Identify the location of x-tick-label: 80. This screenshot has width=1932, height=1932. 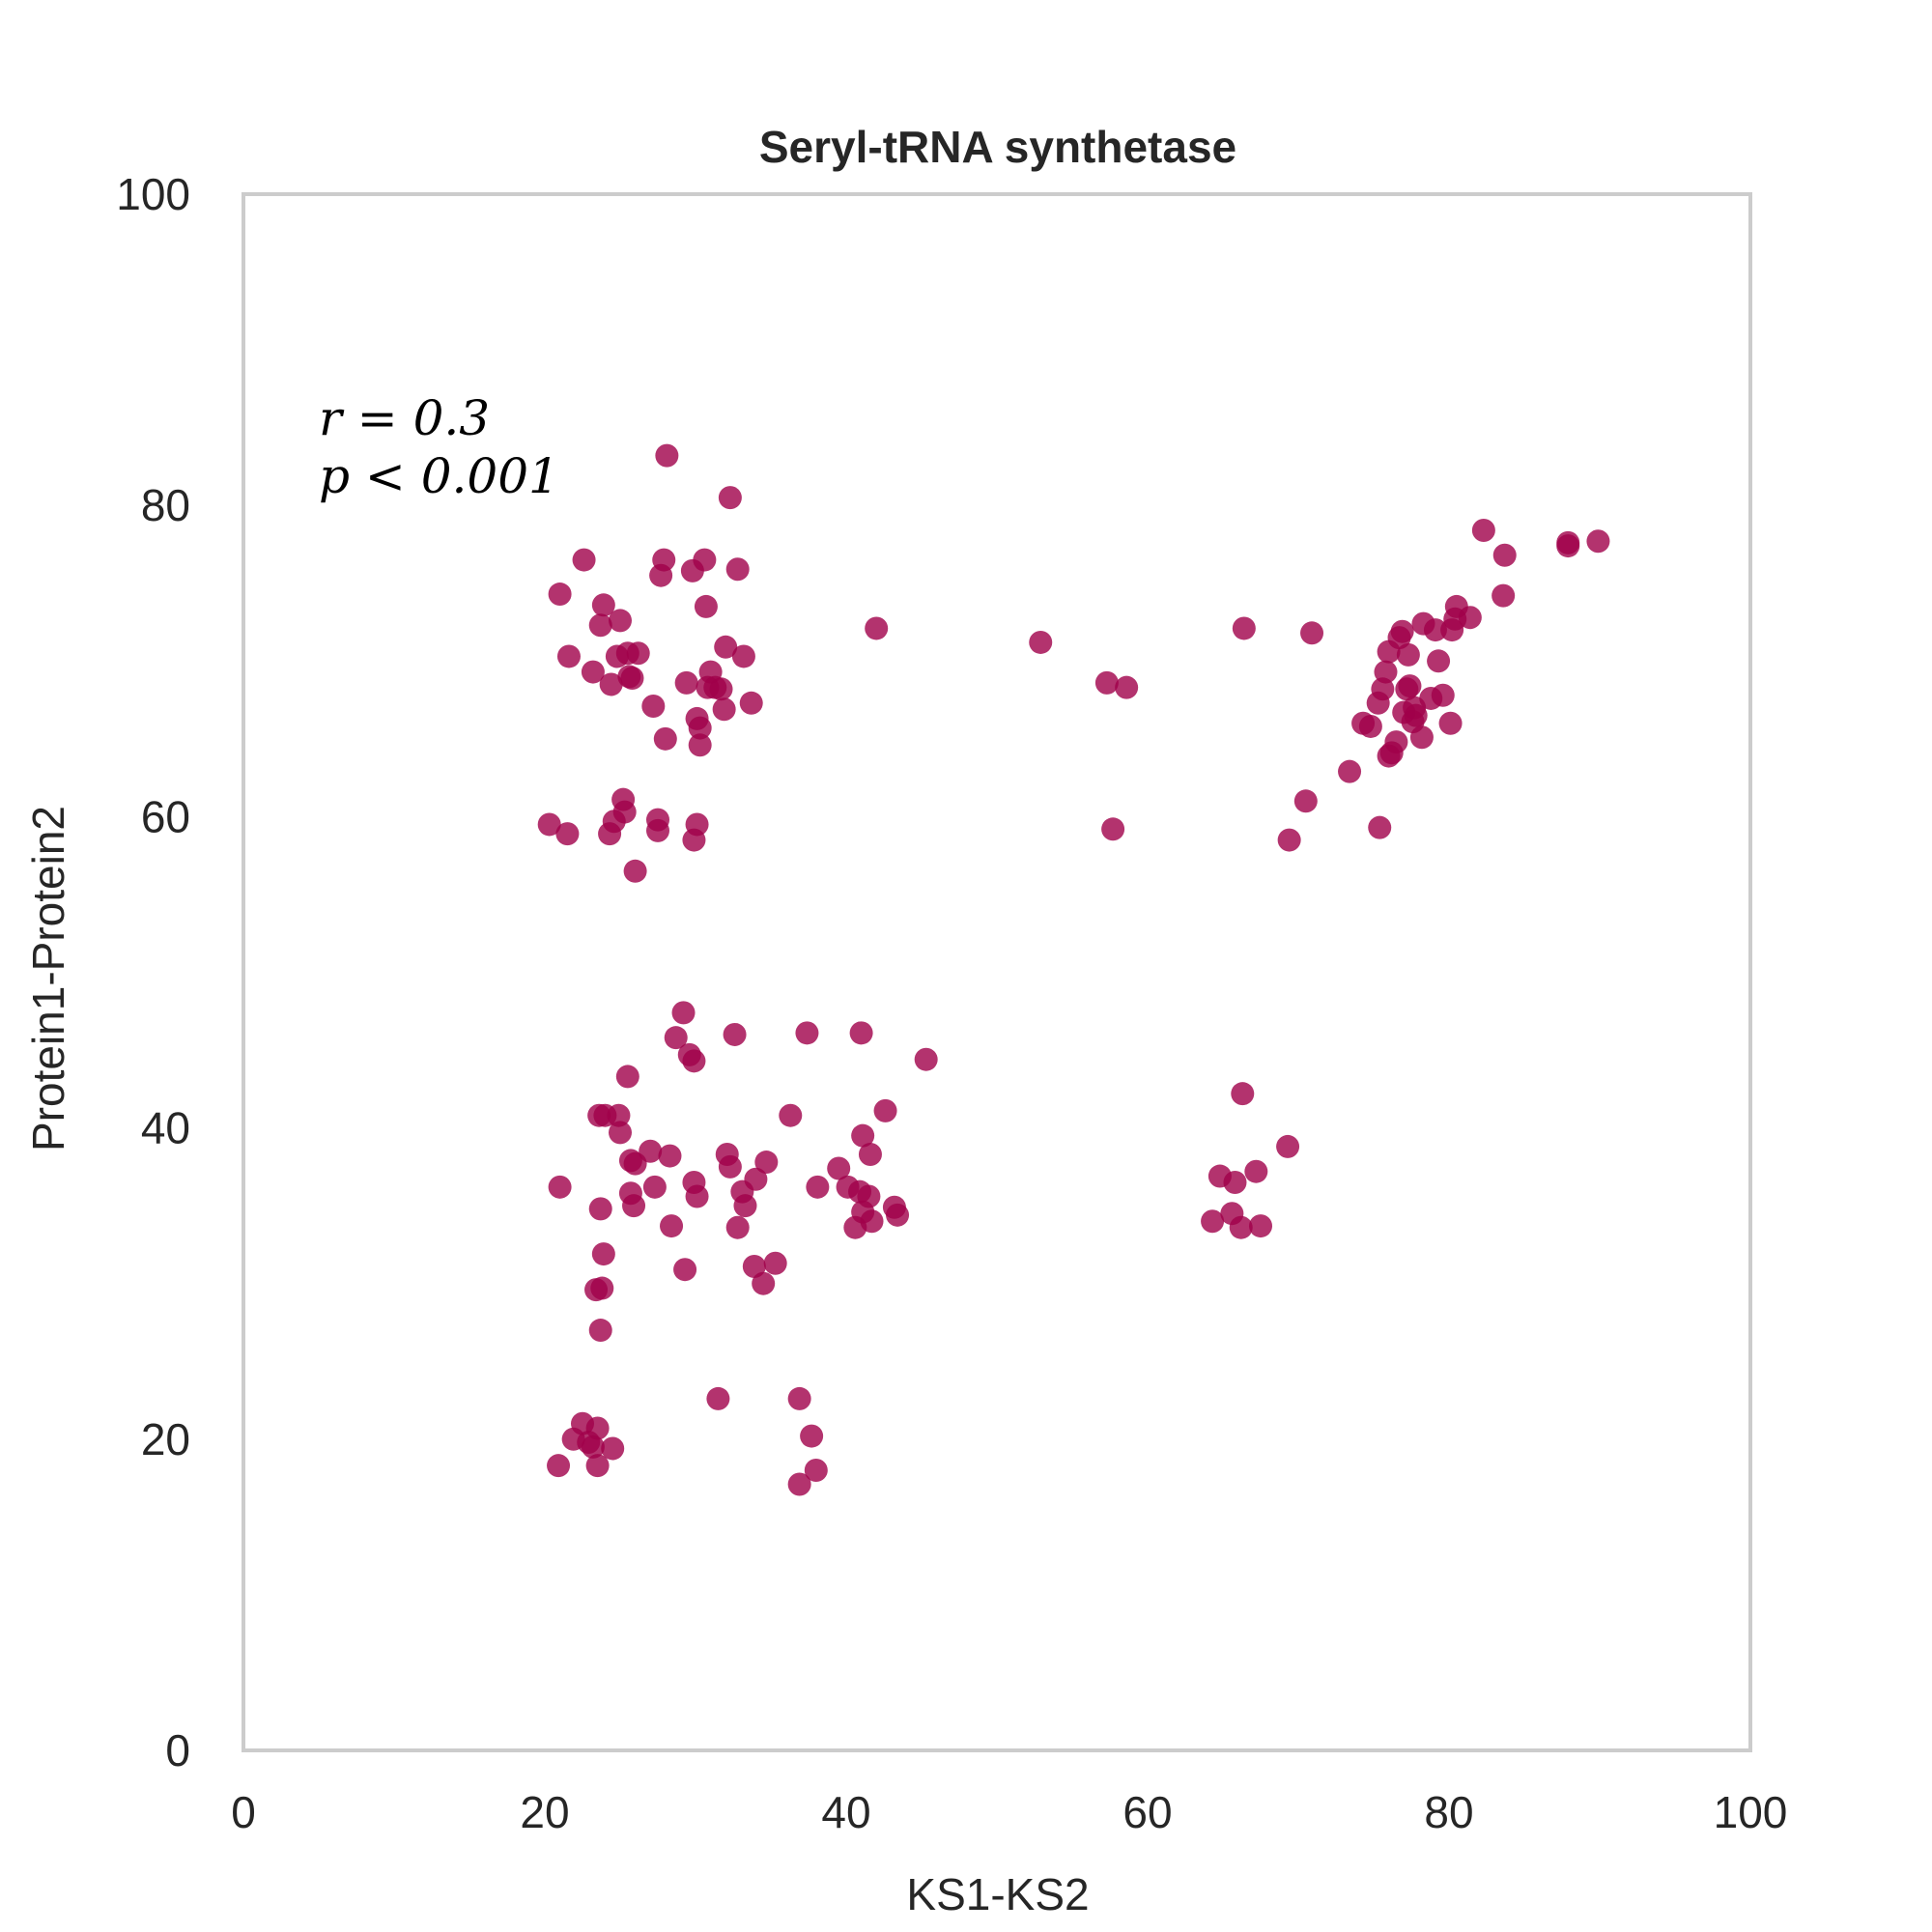
(1448, 1812).